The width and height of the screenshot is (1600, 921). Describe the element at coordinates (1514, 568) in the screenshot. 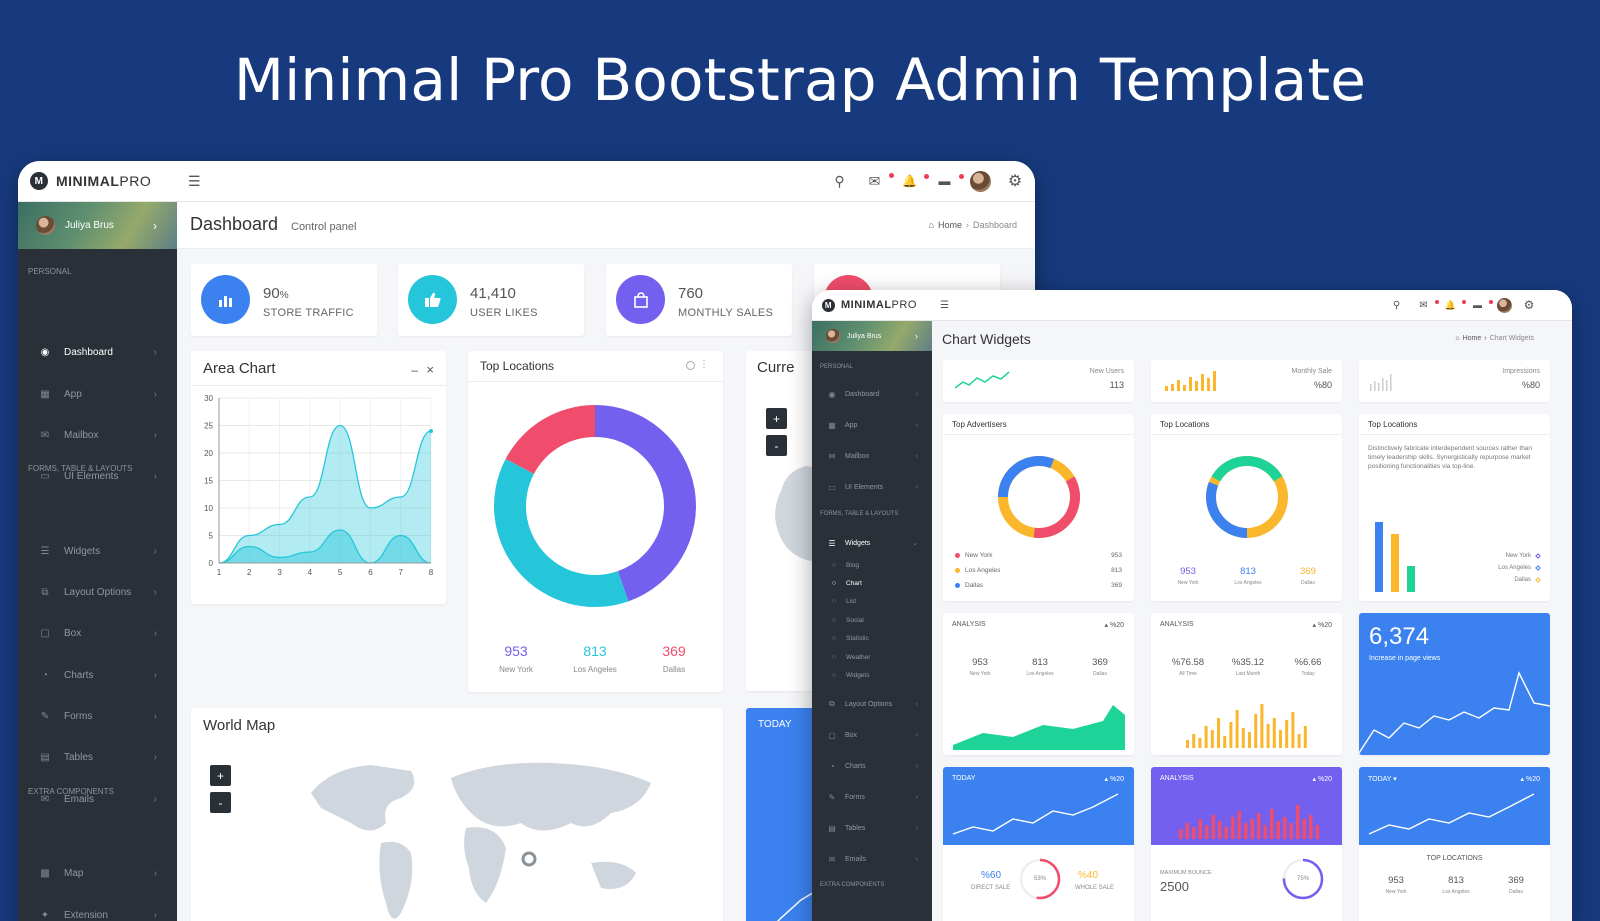

I see `legend-label: Los Angeles` at that location.